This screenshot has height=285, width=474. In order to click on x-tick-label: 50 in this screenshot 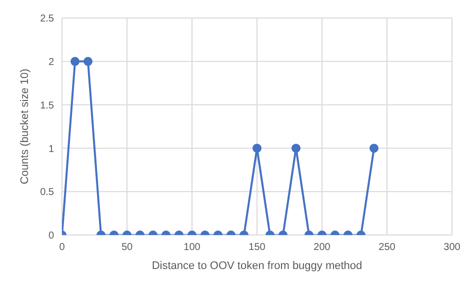, I will do `click(127, 248)`.